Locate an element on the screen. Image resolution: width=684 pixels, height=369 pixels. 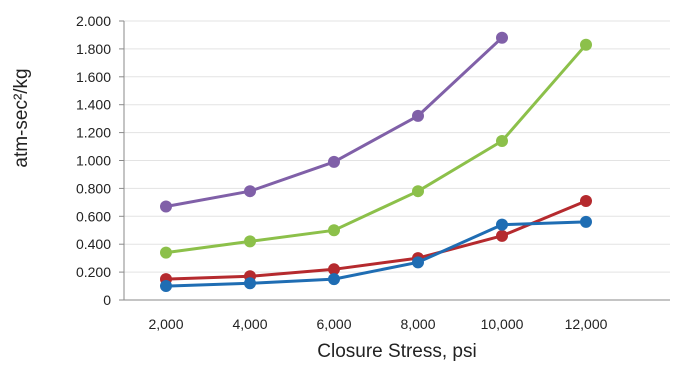
x-axis-title: Closure Stress, psi is located at coordinates (396, 351).